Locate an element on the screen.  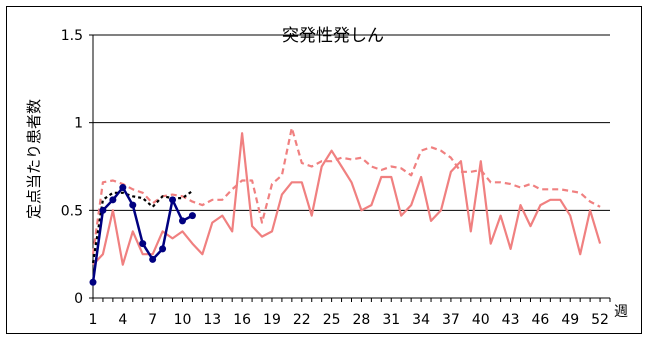
x-tick-label-1: 4 is located at coordinates (122, 320).